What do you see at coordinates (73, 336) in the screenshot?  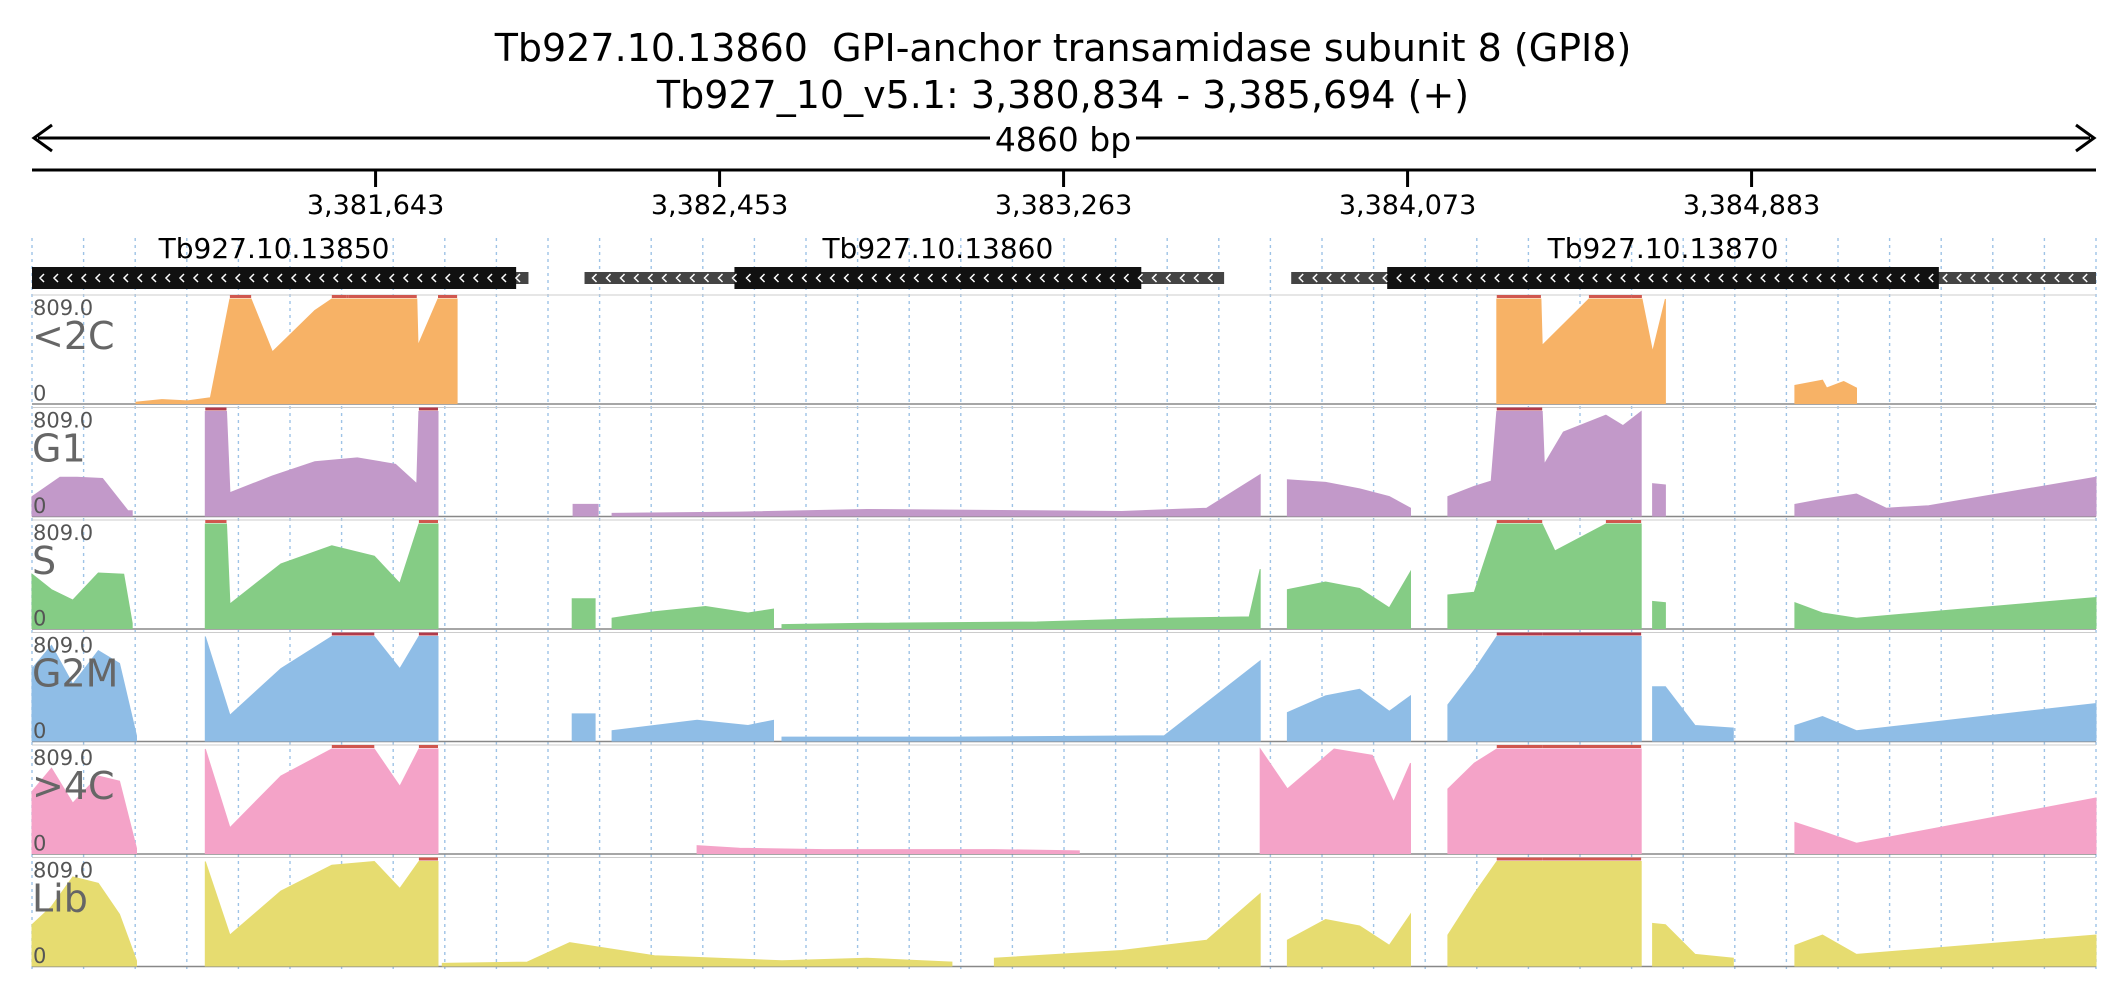 I see `track-name: <2C` at bounding box center [73, 336].